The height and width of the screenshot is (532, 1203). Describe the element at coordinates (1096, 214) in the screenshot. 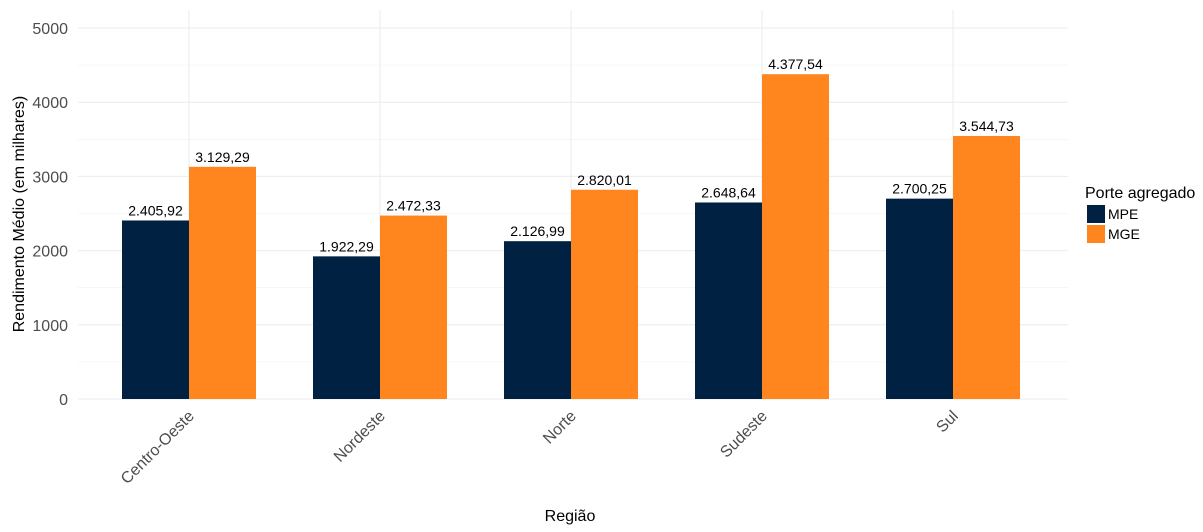

I see `legend-key-mpe` at that location.